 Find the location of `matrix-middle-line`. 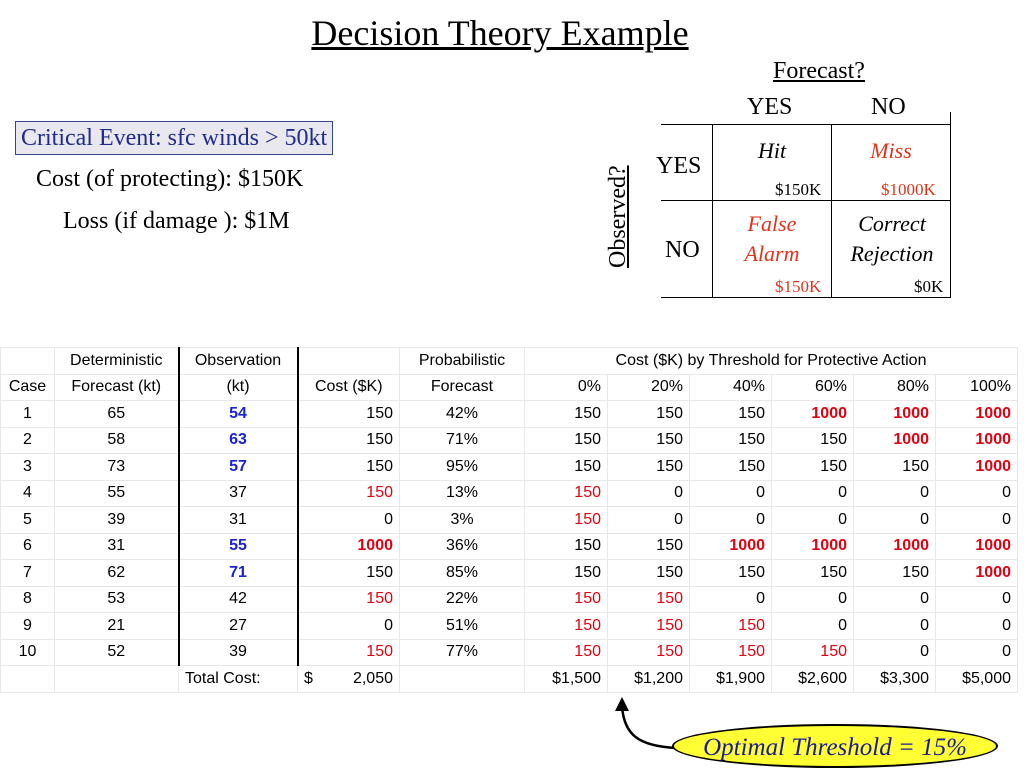

matrix-middle-line is located at coordinates (806, 200).